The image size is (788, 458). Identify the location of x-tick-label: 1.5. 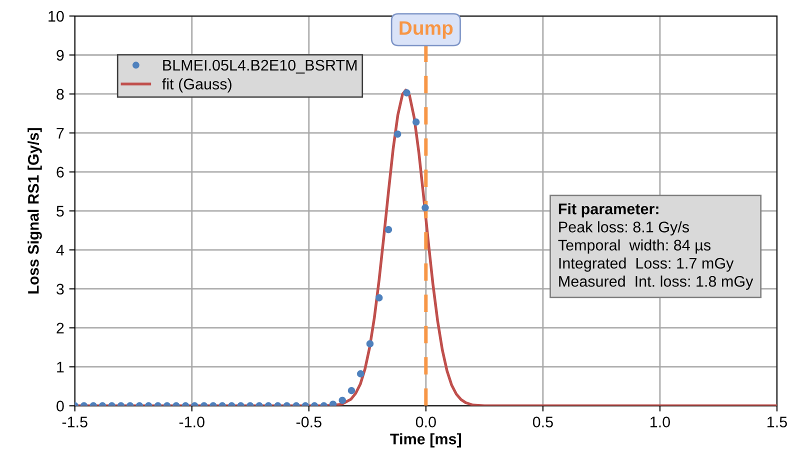
(777, 422).